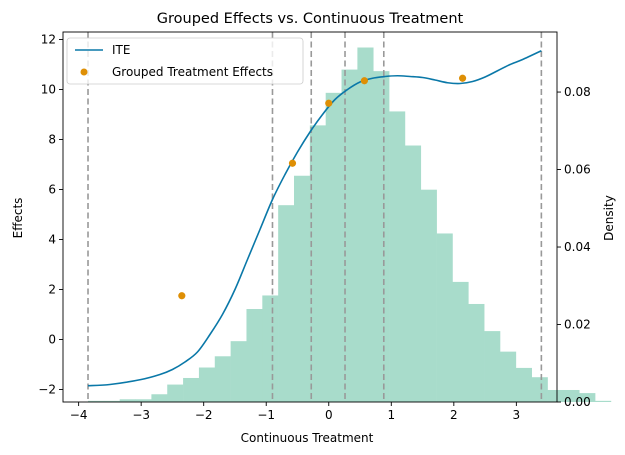 Image resolution: width=625 pixels, height=455 pixels. Describe the element at coordinates (454, 415) in the screenshot. I see `x-tick-label: 2` at that location.